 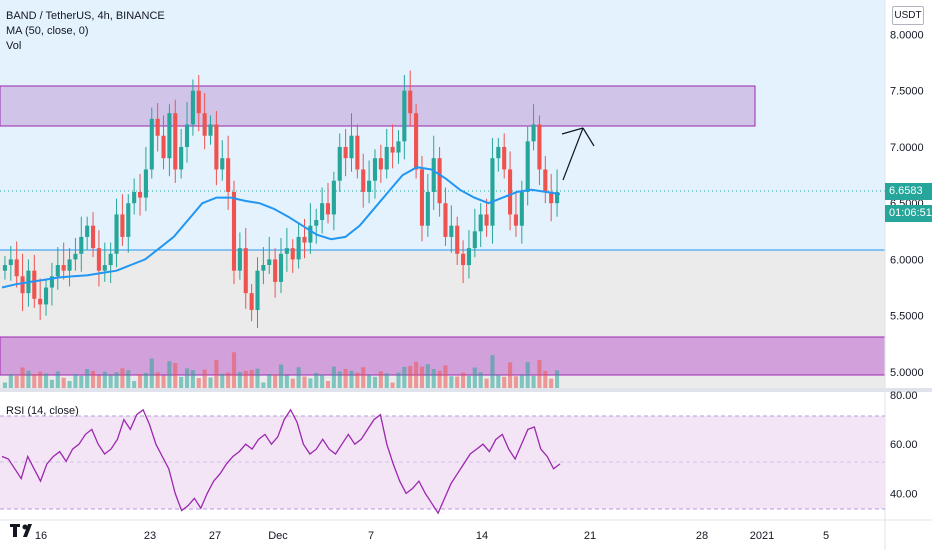 What do you see at coordinates (466, 390) in the screenshot?
I see `pane-separator` at bounding box center [466, 390].